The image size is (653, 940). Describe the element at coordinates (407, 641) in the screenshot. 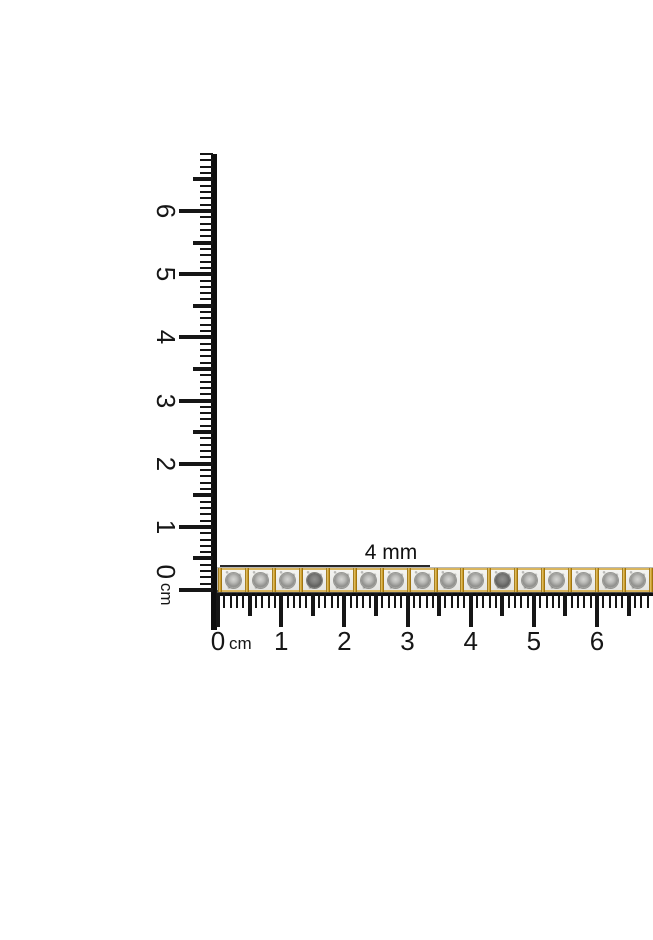

I see `ruler-number: 3` at that location.